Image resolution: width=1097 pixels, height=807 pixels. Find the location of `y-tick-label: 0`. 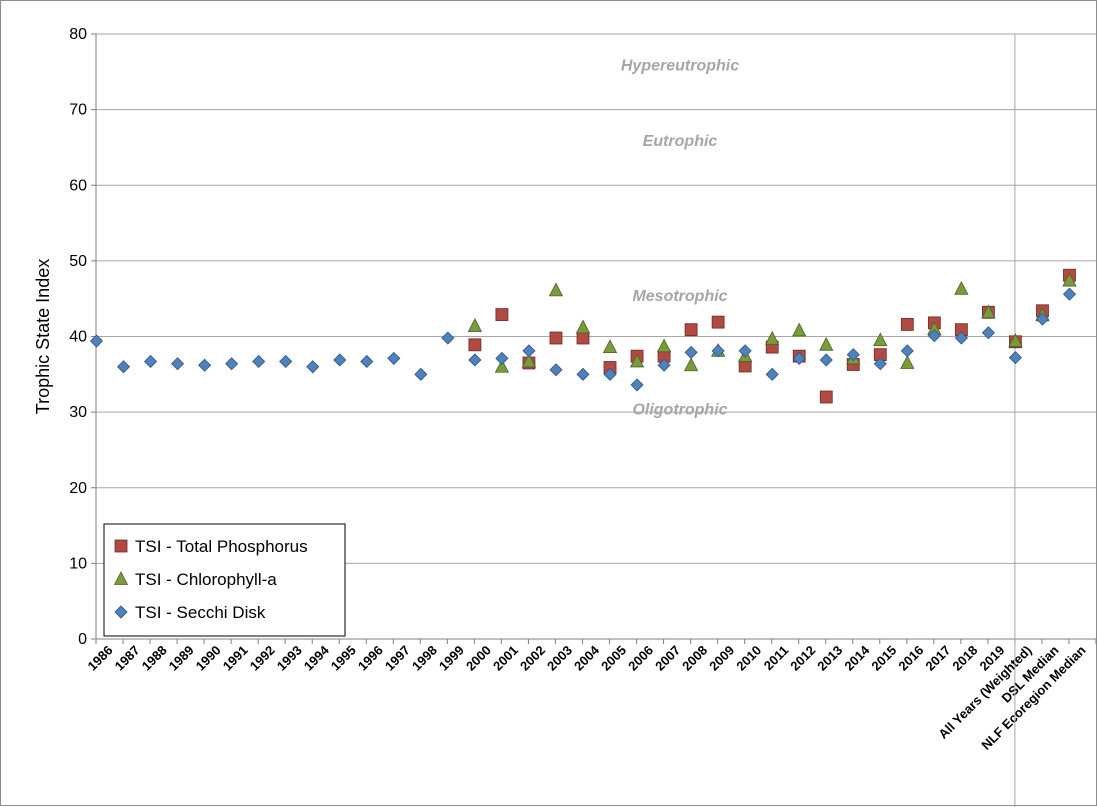

y-tick-label: 0 is located at coordinates (82, 639).